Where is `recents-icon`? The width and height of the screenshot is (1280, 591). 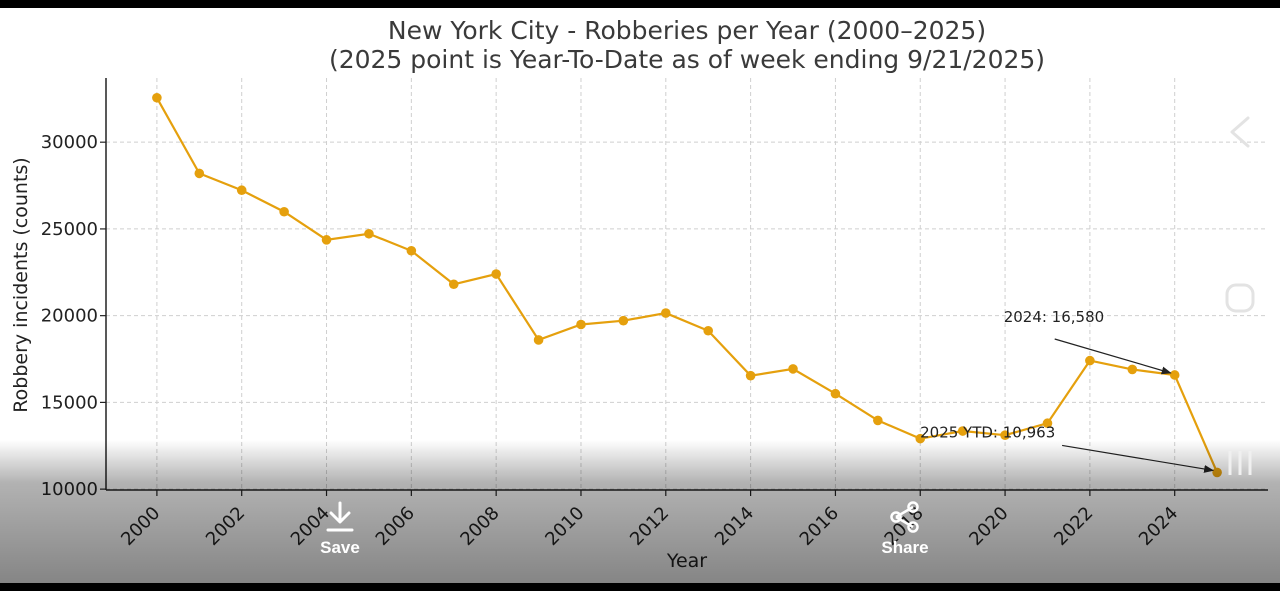 recents-icon is located at coordinates (1240, 463).